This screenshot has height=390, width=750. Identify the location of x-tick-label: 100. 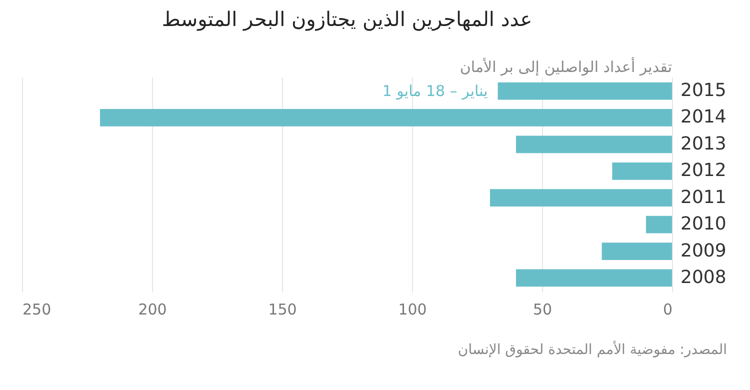
(412, 309).